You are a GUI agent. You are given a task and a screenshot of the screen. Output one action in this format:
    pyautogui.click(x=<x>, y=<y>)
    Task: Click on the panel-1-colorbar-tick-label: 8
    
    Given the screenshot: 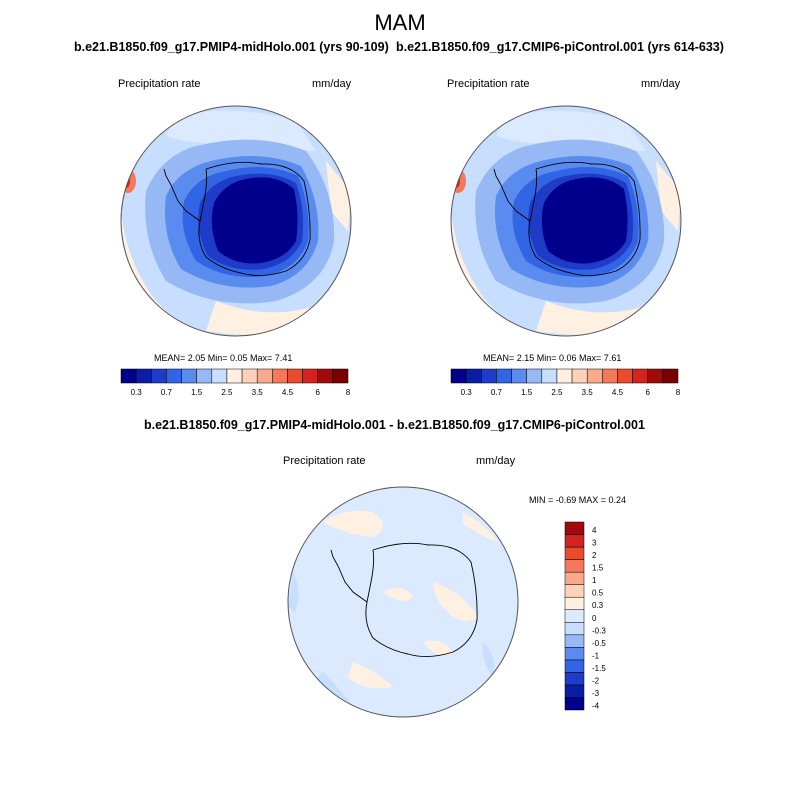 What is the action you would take?
    pyautogui.click(x=348, y=392)
    